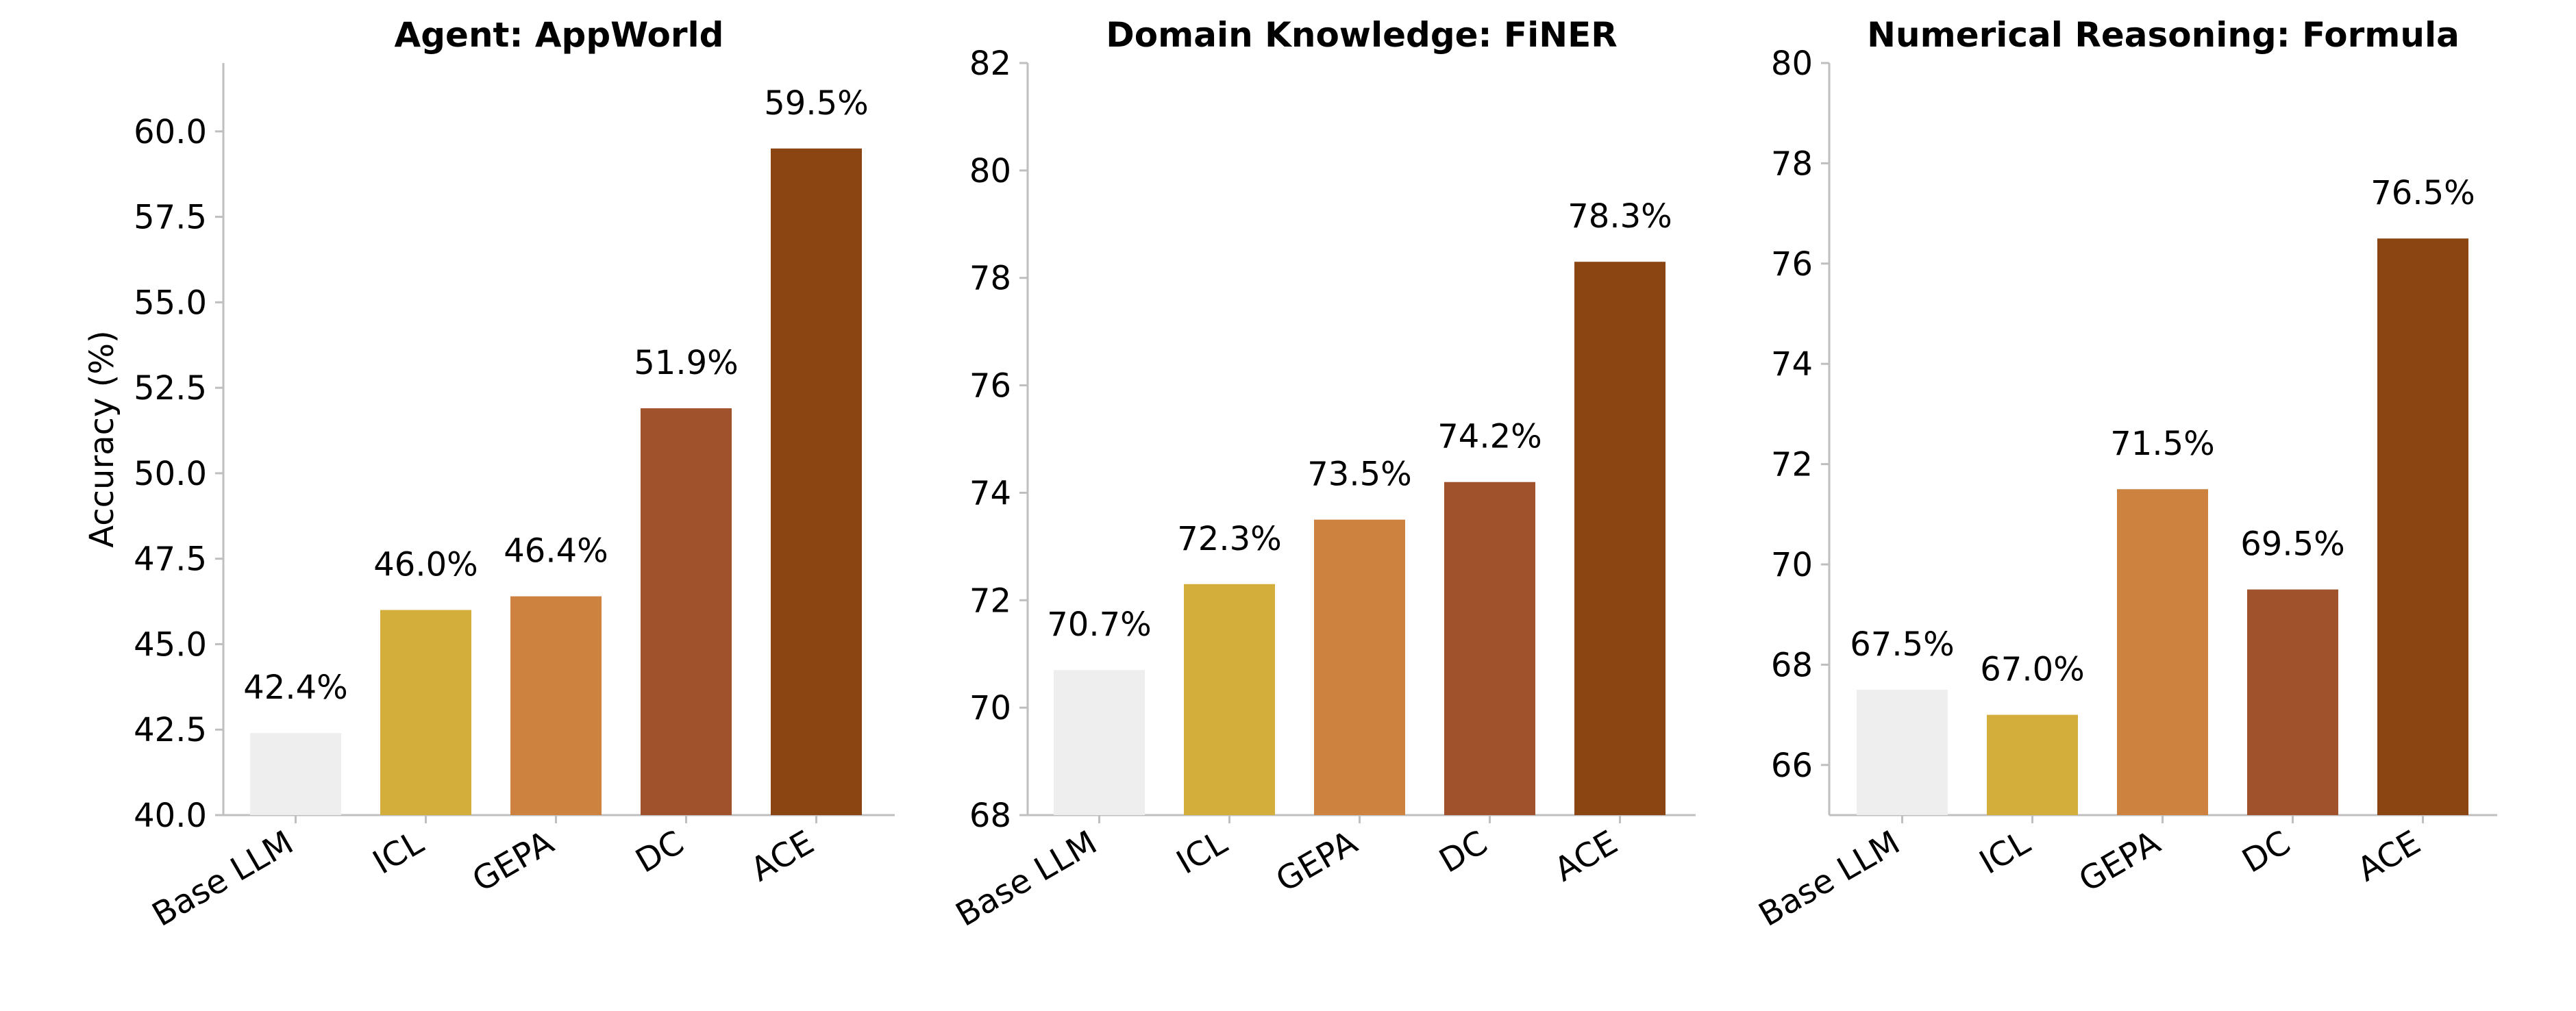  I want to click on data-label: 78.3%, so click(1620, 216).